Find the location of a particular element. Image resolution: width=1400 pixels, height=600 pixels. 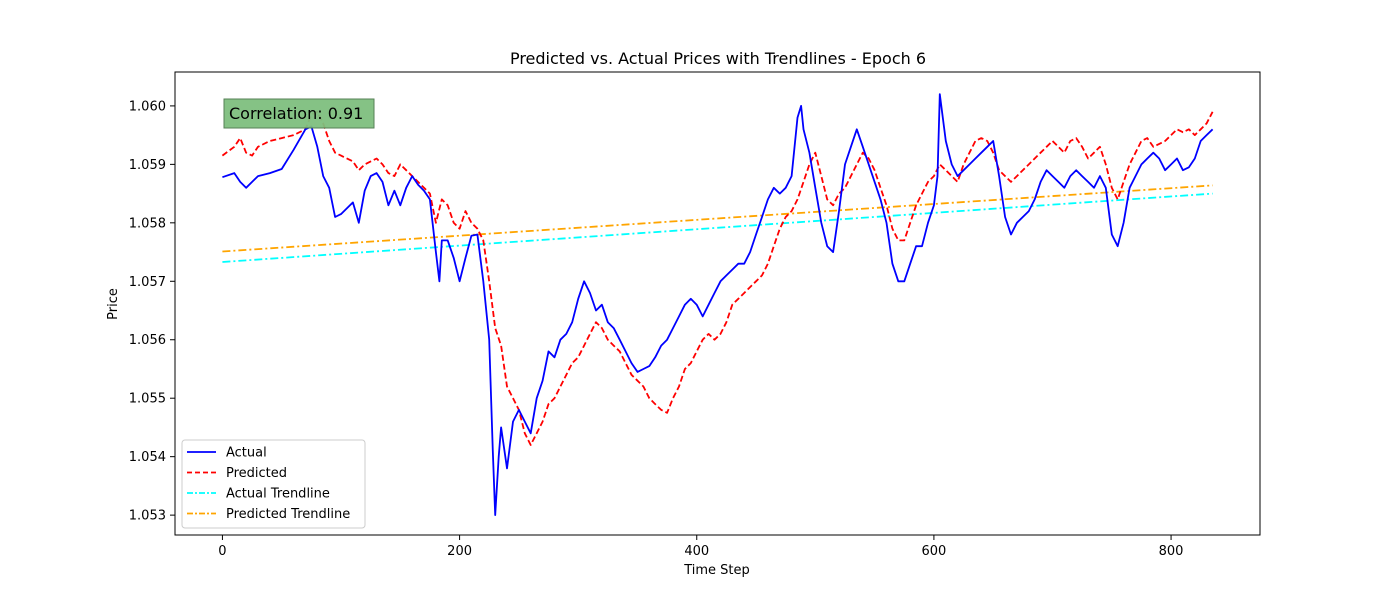

legend-label: Predicted is located at coordinates (256, 473).